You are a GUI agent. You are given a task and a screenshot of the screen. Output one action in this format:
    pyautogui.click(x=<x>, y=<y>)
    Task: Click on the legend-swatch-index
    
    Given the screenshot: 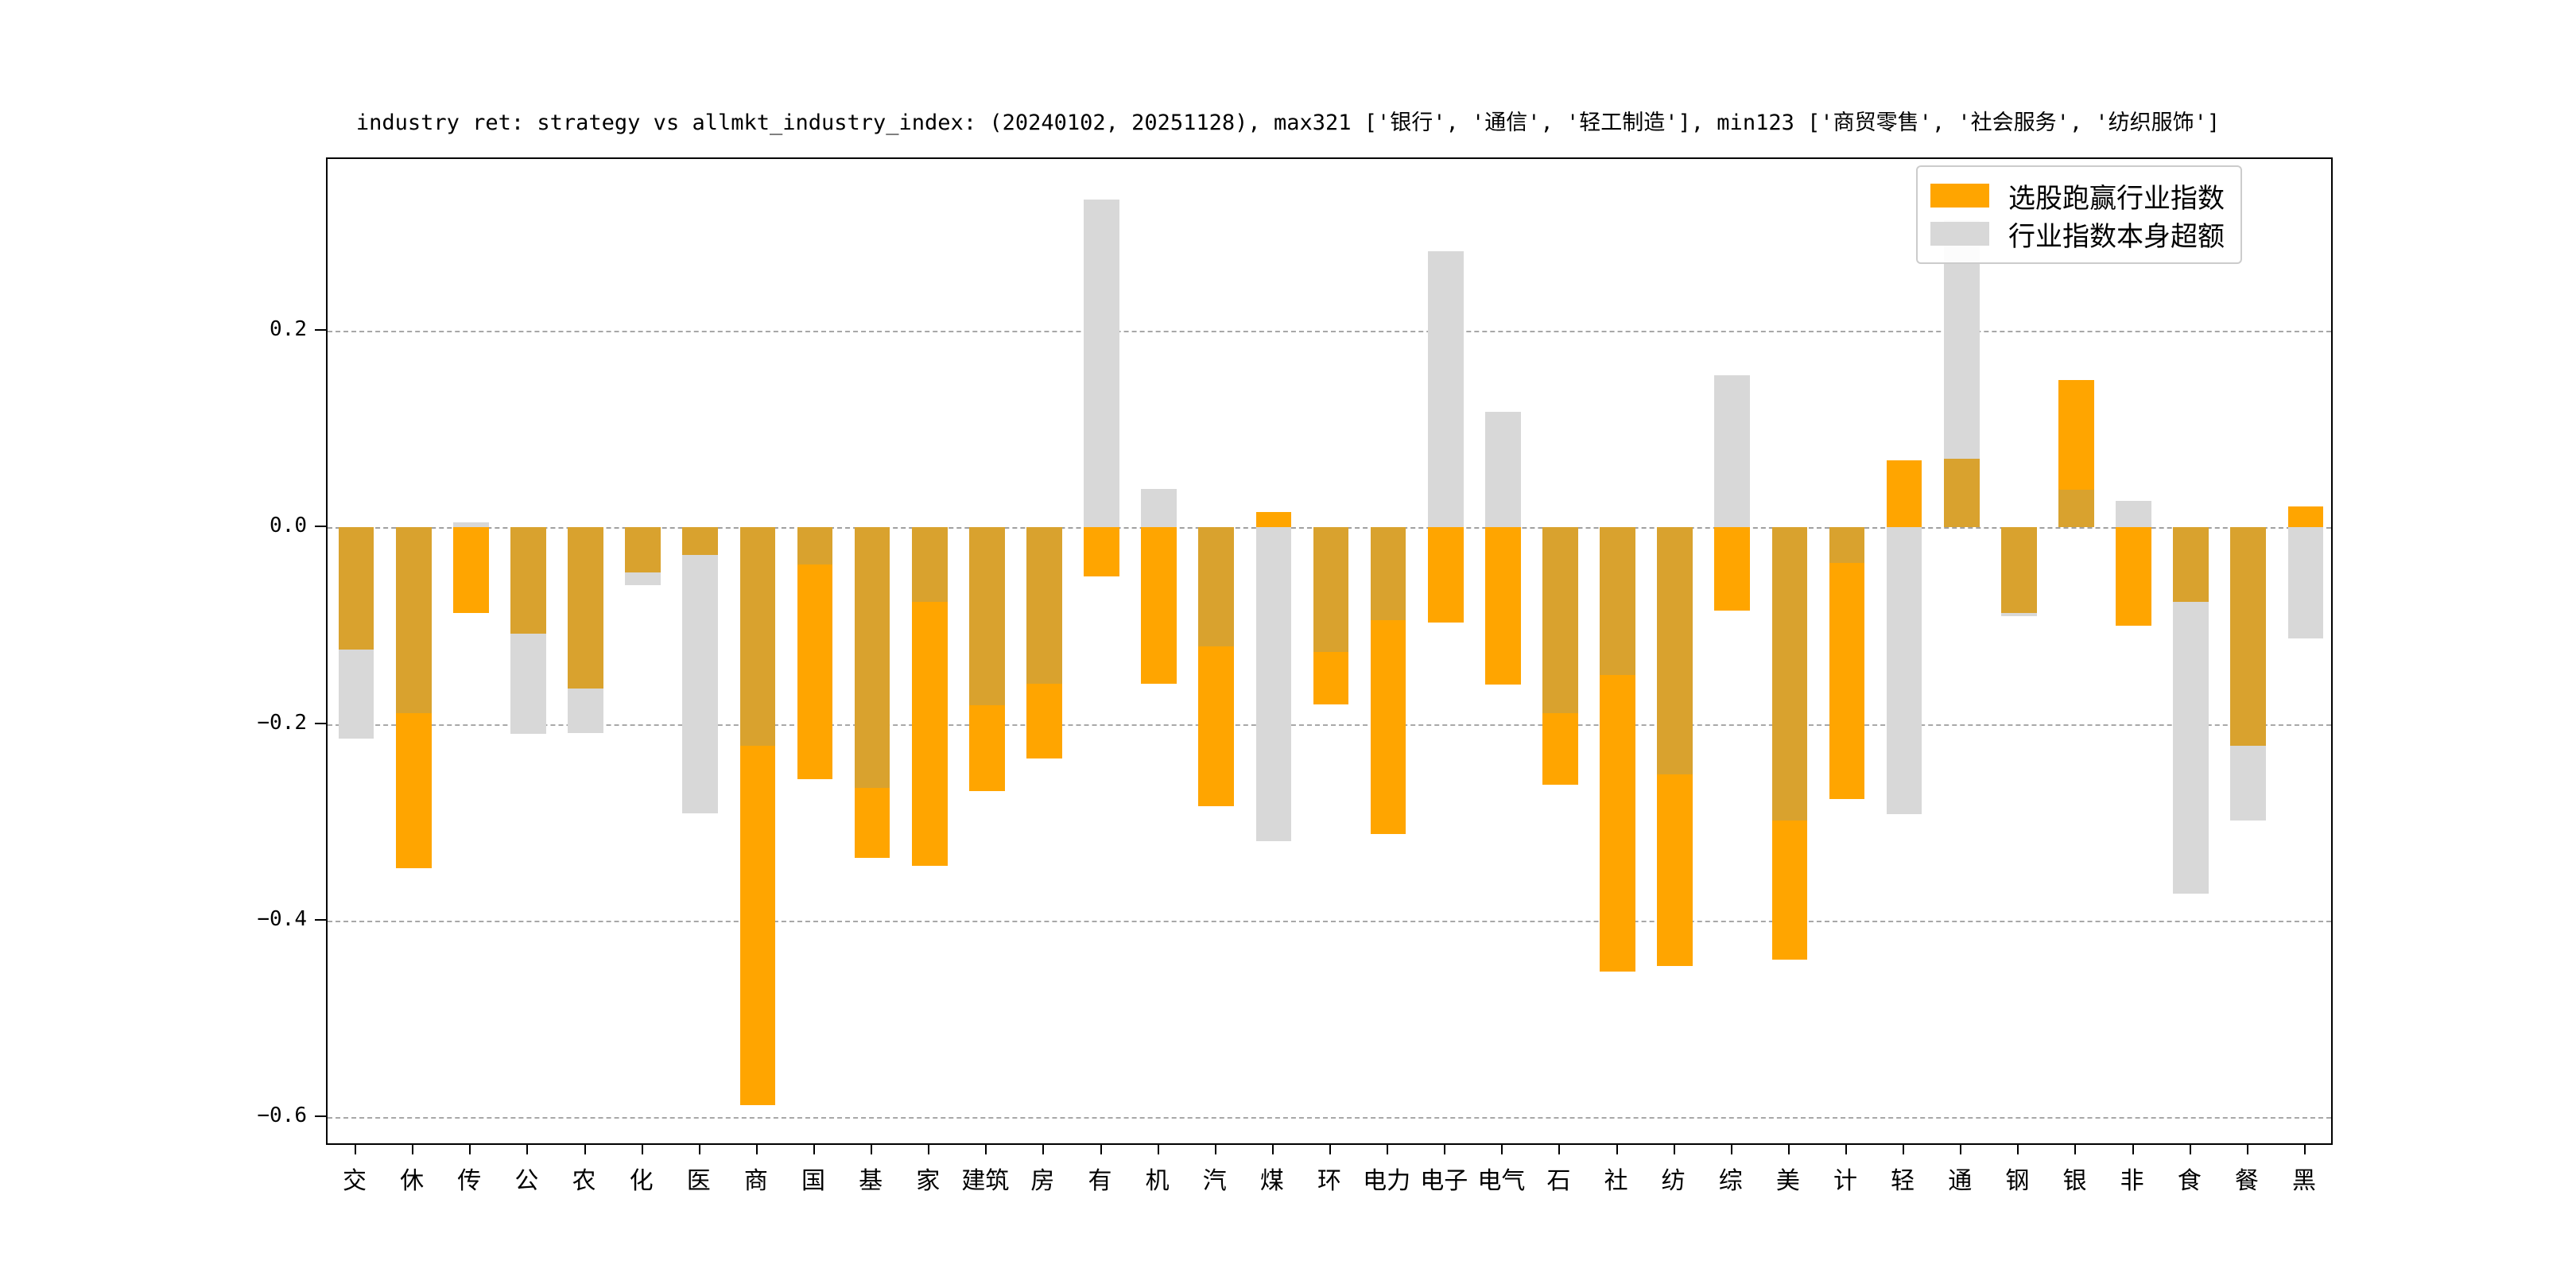 What is the action you would take?
    pyautogui.click(x=1960, y=234)
    